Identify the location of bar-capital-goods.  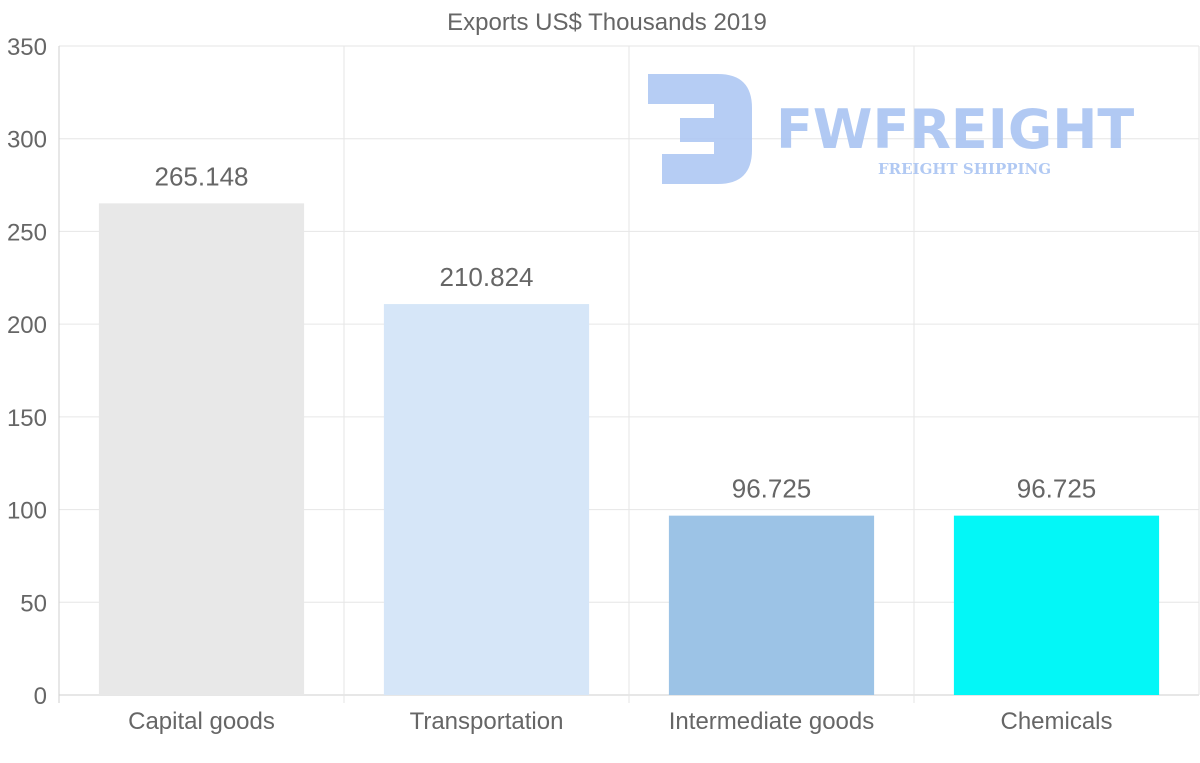
(201, 449).